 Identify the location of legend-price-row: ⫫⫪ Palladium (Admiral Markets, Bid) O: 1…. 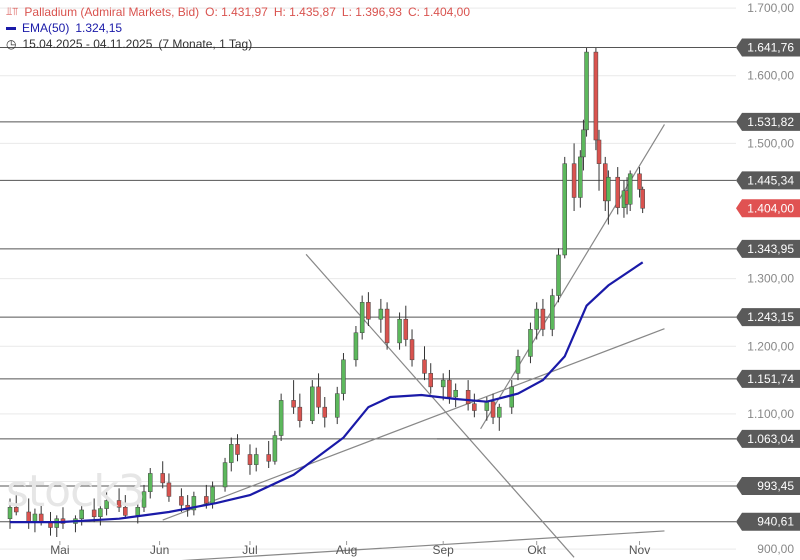
(238, 12).